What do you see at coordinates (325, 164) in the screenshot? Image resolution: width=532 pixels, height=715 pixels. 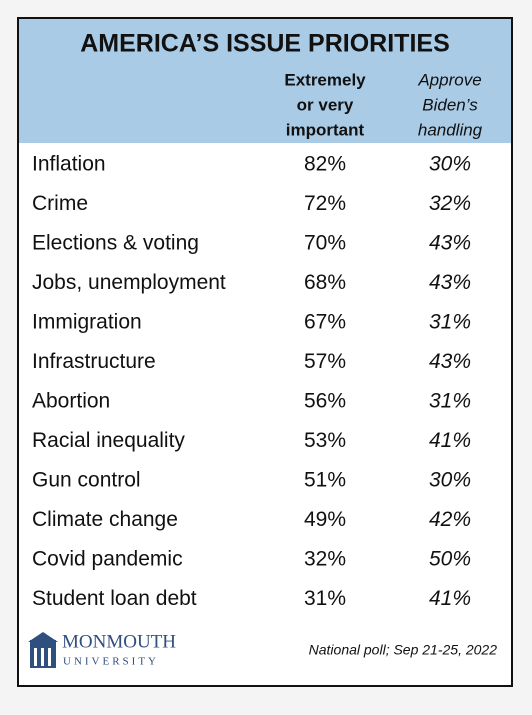 I see `important-pct: 82%` at bounding box center [325, 164].